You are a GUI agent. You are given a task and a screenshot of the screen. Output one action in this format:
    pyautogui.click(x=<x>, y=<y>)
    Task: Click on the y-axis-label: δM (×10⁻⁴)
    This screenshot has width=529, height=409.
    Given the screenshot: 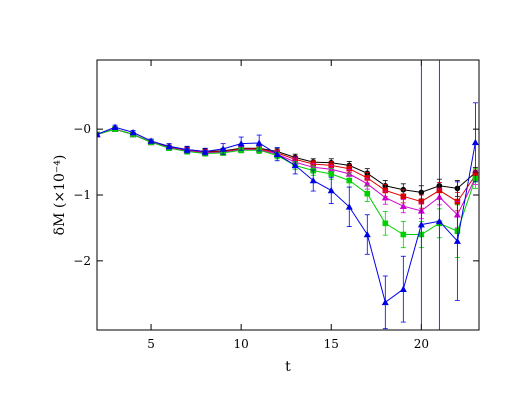 What is the action you would take?
    pyautogui.click(x=60, y=195)
    